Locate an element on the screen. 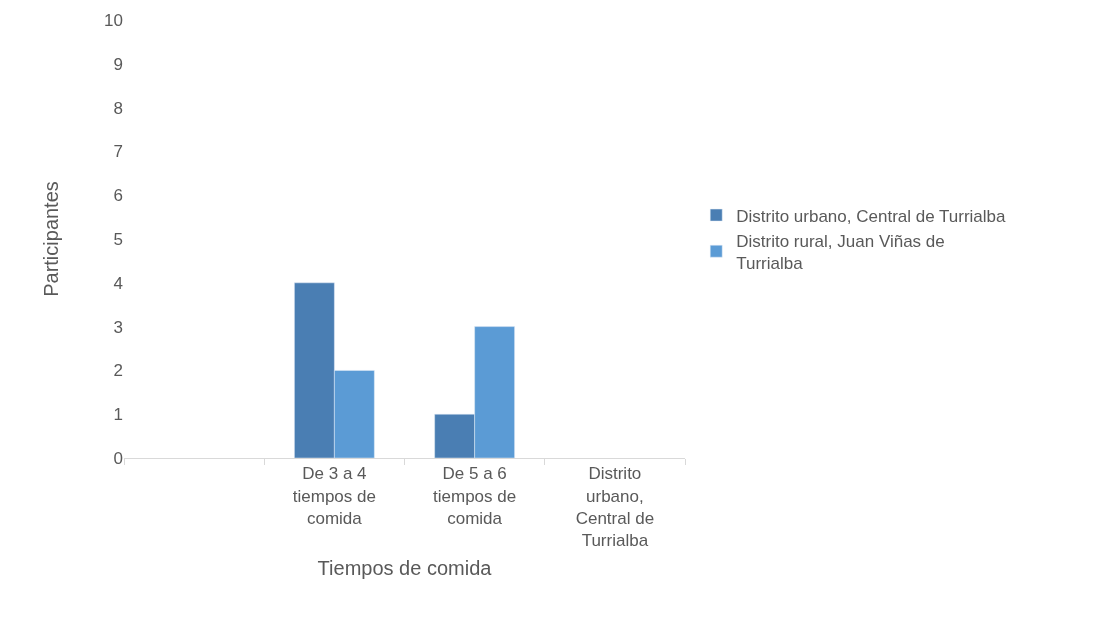 This screenshot has height=627, width=1101. y-tick-label: 6 is located at coordinates (118, 196).